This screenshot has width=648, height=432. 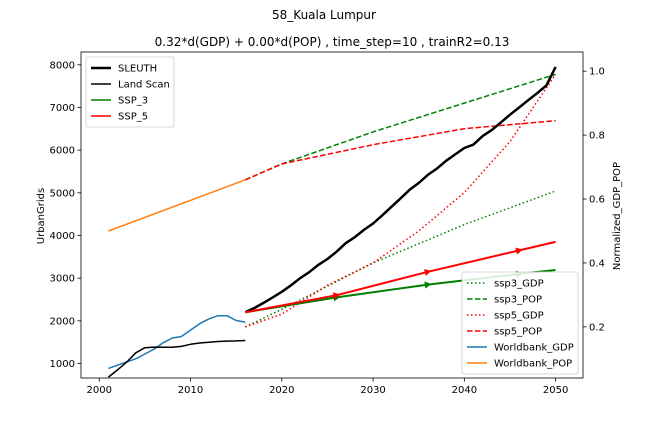 What do you see at coordinates (518, 300) in the screenshot?
I see `legend-label-ssp3-pop: ssp3_POP` at bounding box center [518, 300].